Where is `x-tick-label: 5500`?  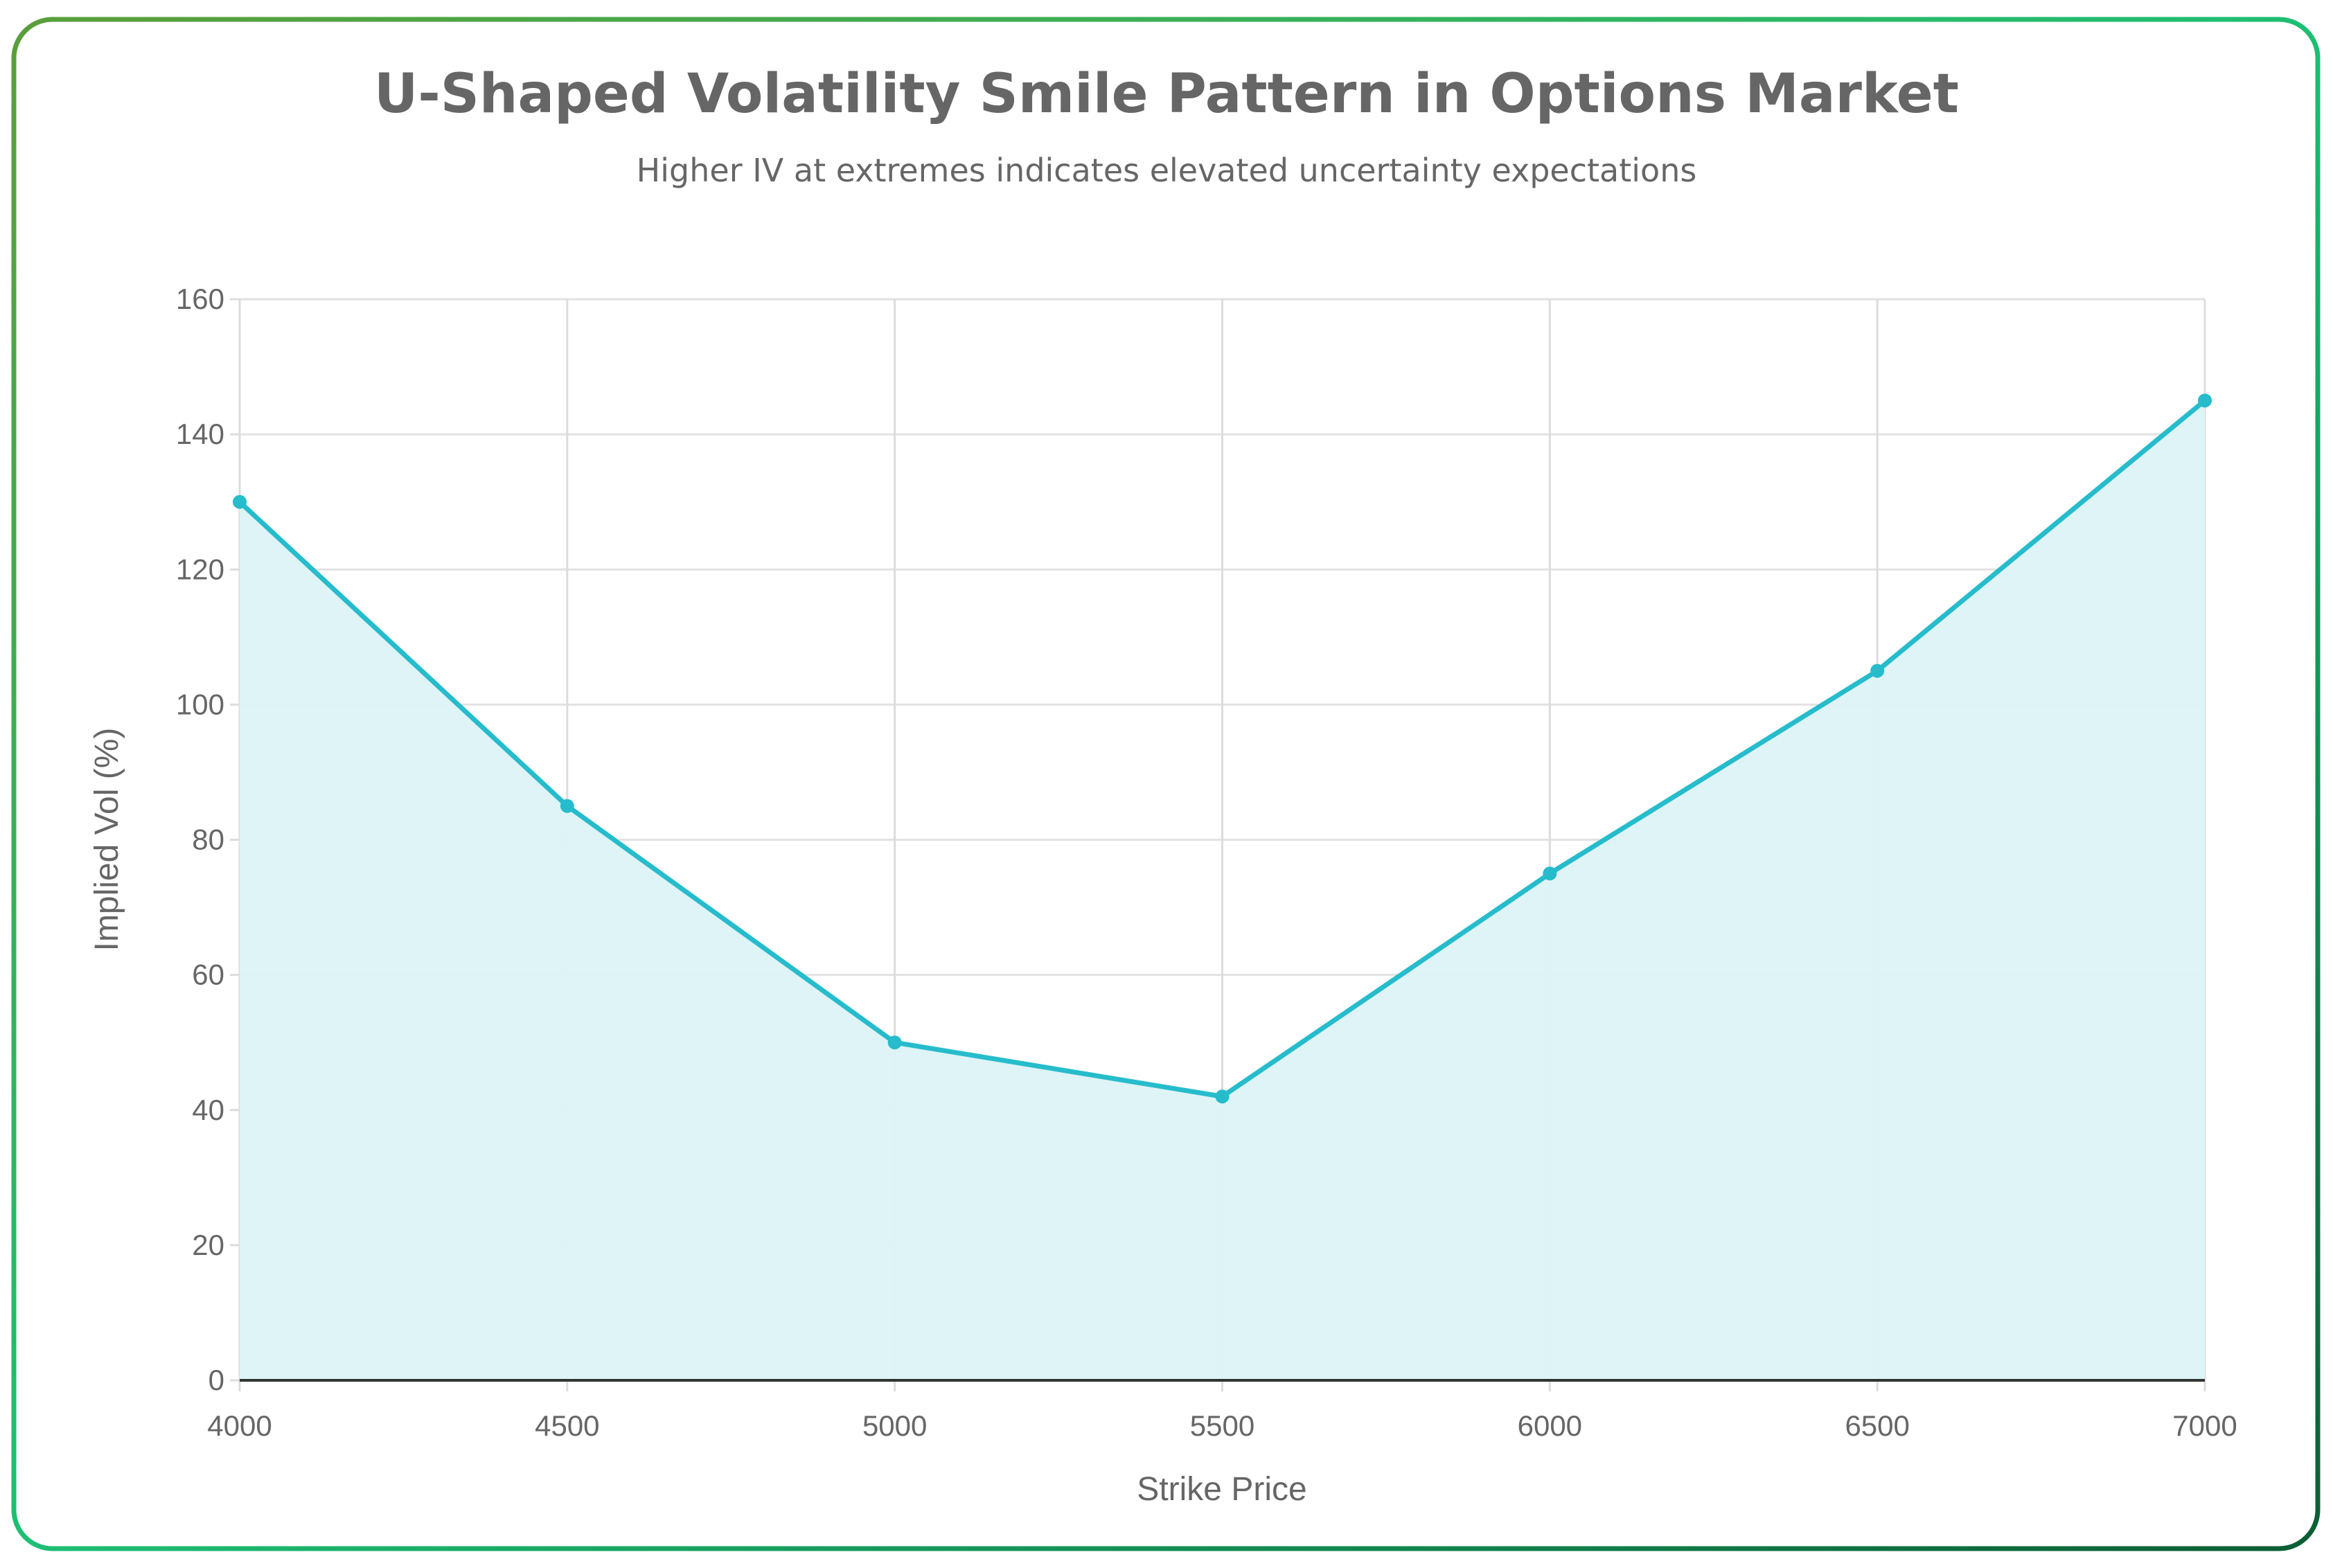
x-tick-label: 5500 is located at coordinates (1222, 1425).